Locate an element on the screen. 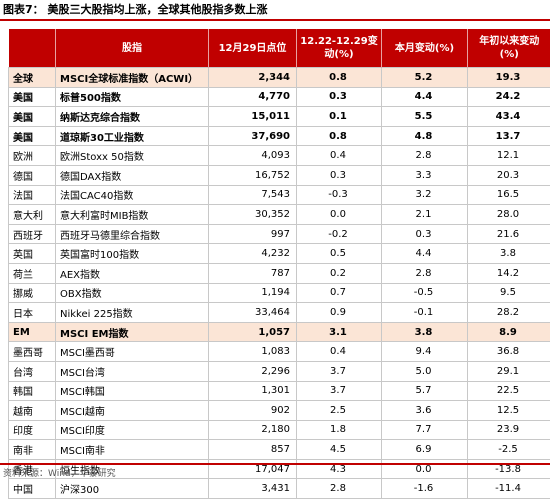  cell-ytd-change: 22.5 is located at coordinates (509, 391).